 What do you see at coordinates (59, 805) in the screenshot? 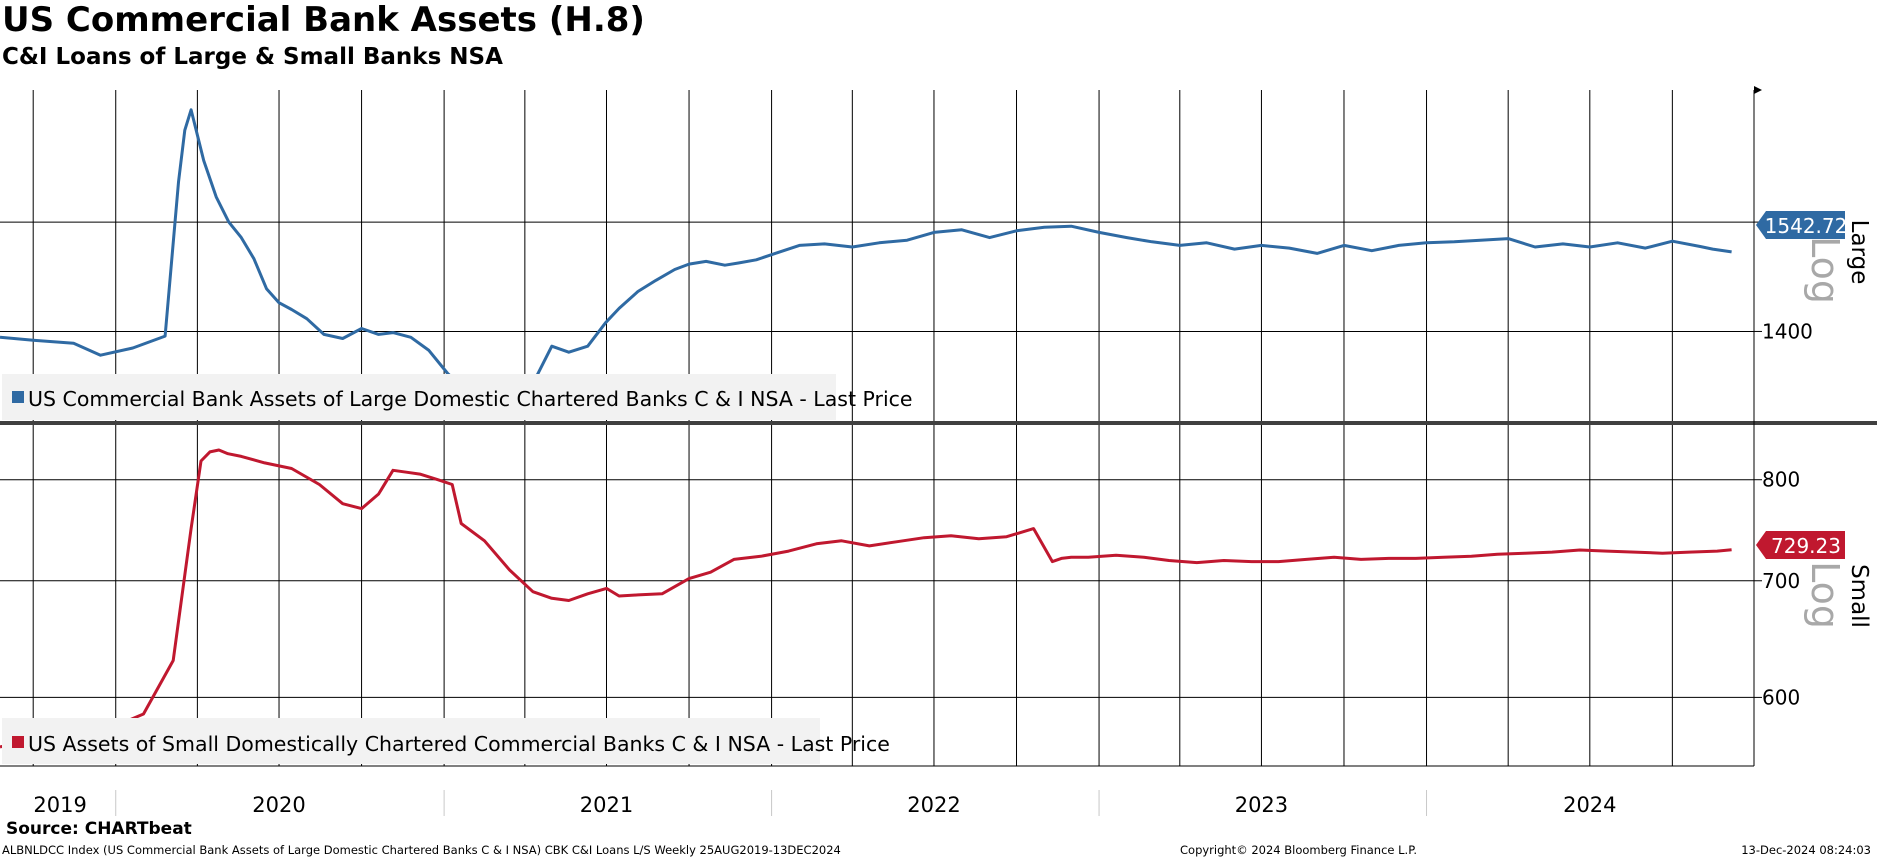
I see `x-year-label: 2019` at bounding box center [59, 805].